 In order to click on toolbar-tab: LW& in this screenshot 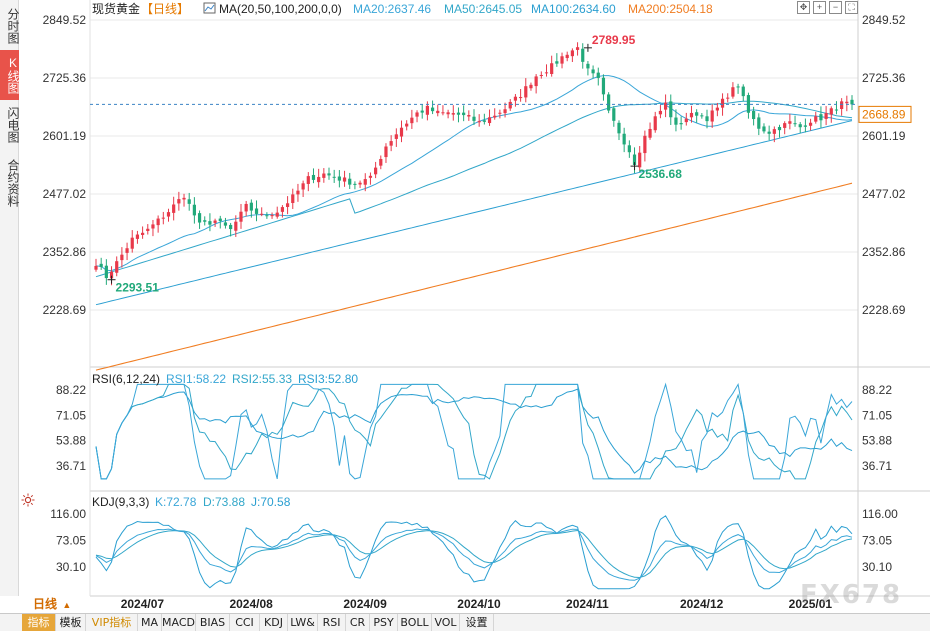, I will do `click(303, 622)`.